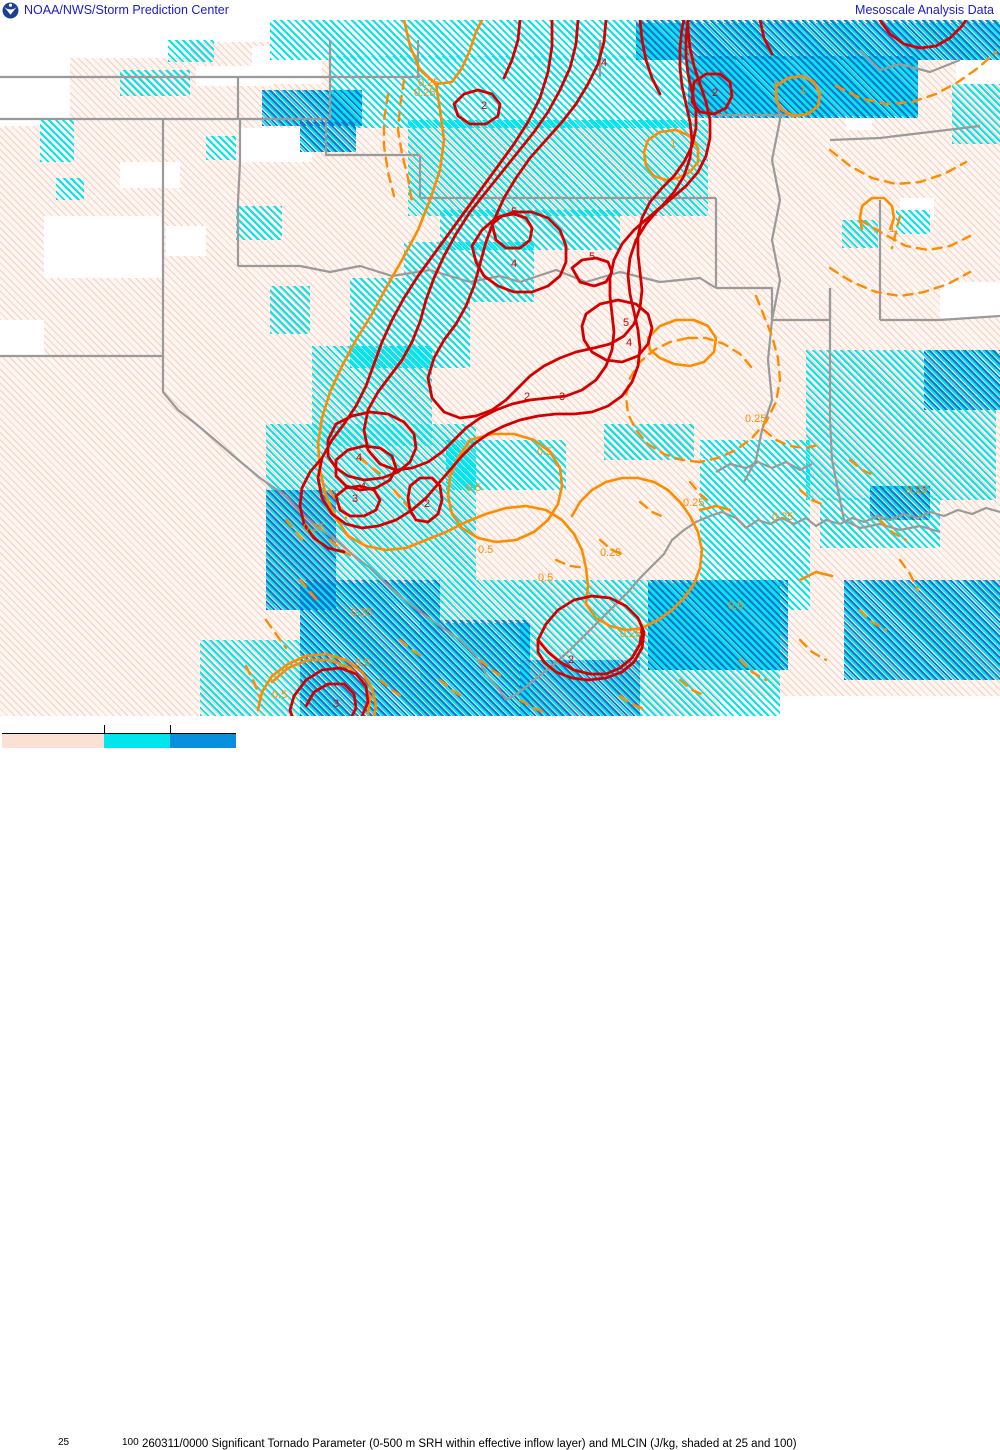 Image resolution: width=1000 pixels, height=1450 pixels. I want to click on header-left: NOAA/NWS/Storm Prediction Center, so click(115, 10).